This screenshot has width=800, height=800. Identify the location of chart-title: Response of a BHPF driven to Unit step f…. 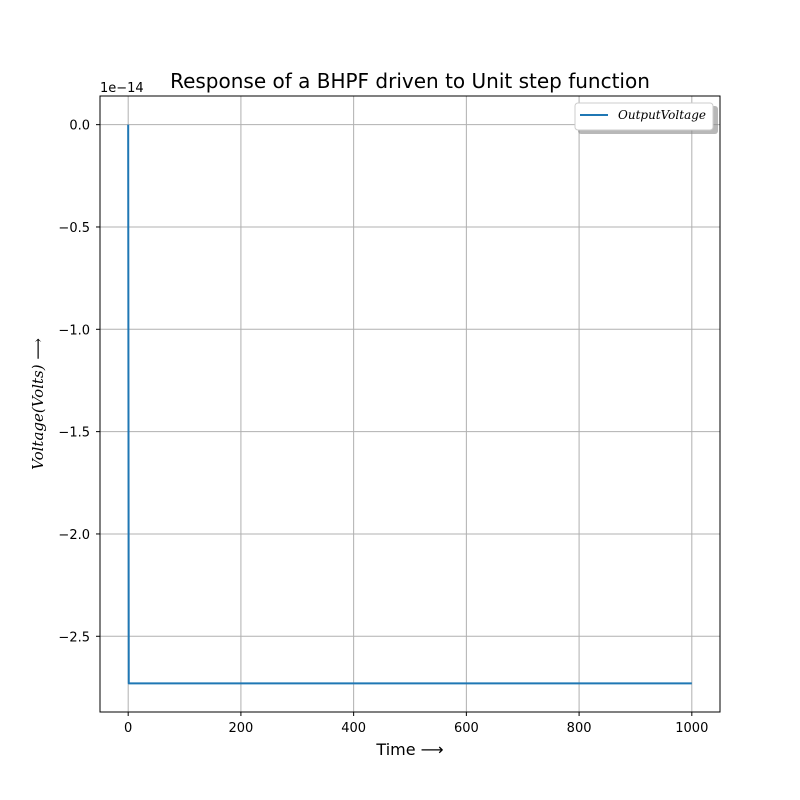
(410, 81).